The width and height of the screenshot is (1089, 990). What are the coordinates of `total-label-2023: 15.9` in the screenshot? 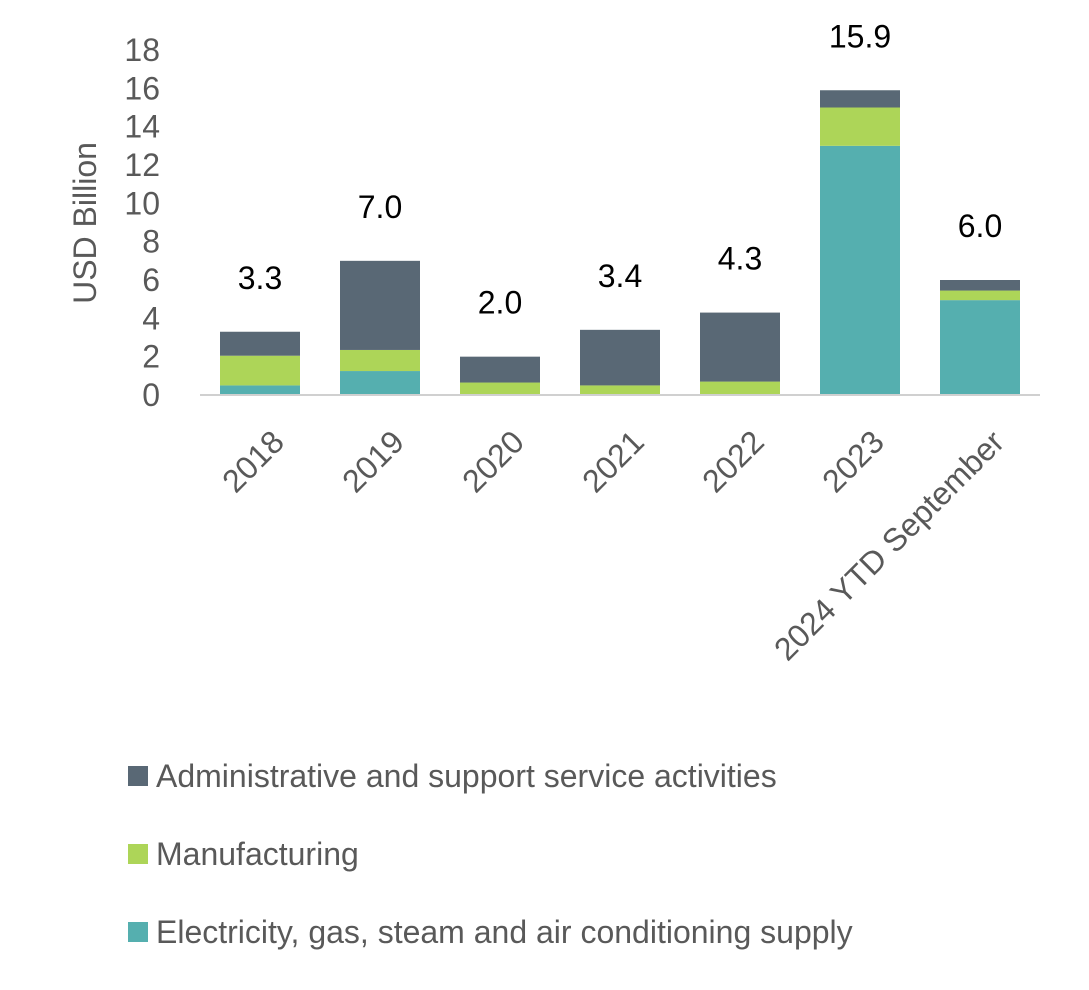 It's located at (860, 36).